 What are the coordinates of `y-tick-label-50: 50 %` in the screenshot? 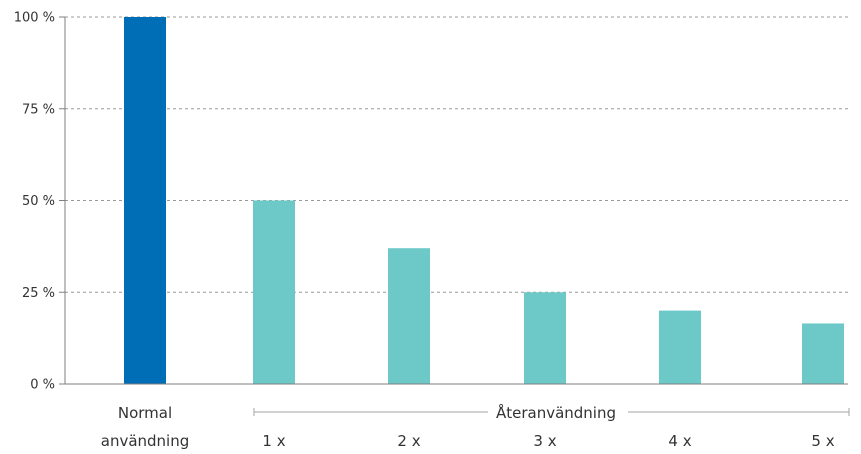 It's located at (38, 201).